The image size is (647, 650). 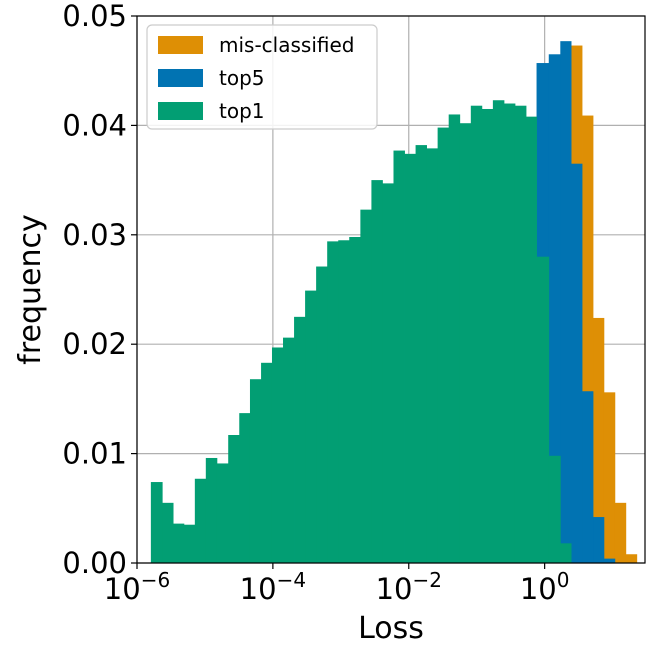 I want to click on y-tick-label: 0.01, so click(x=94, y=454).